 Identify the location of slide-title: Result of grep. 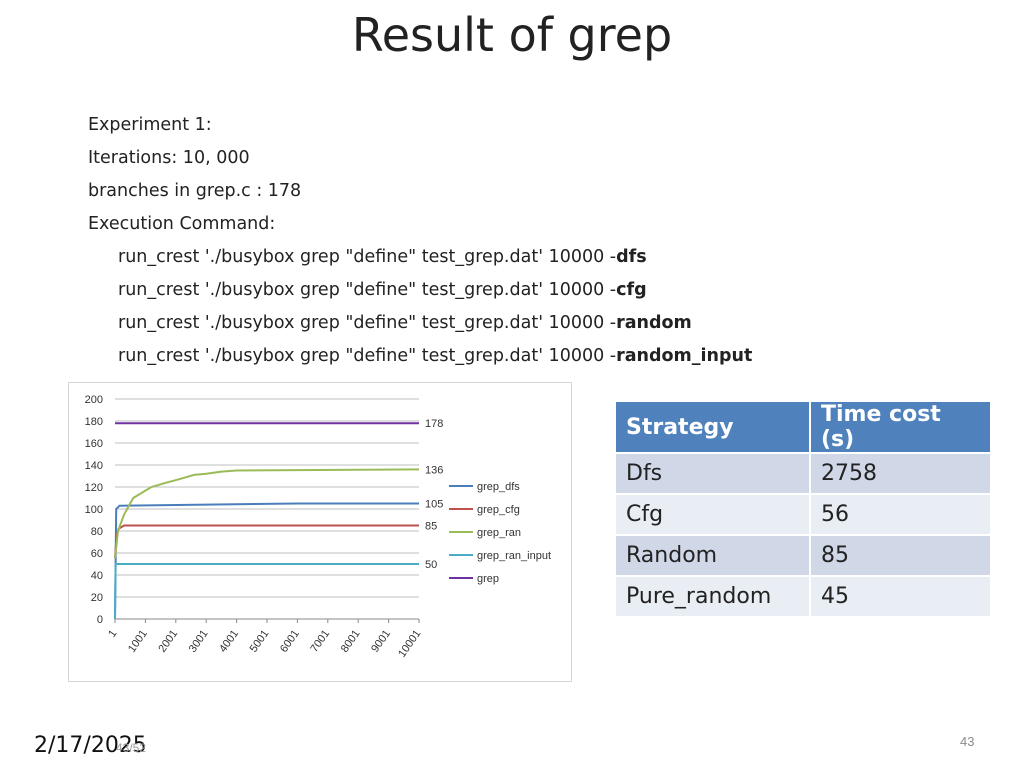
(512, 35).